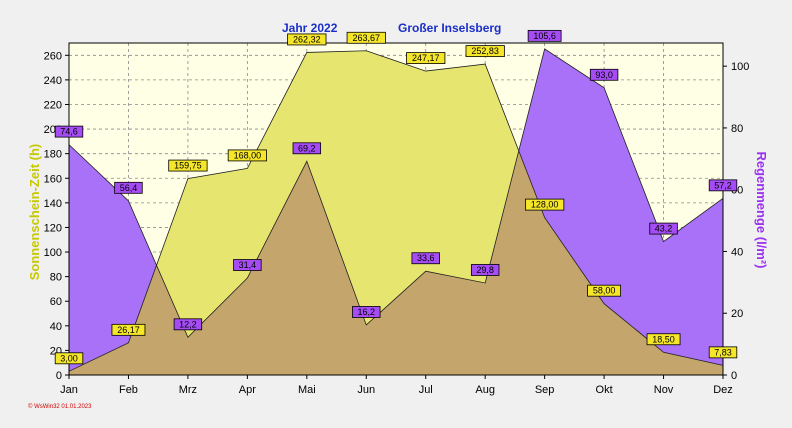  I want to click on data-label-regenmenge: 12,2, so click(188, 324).